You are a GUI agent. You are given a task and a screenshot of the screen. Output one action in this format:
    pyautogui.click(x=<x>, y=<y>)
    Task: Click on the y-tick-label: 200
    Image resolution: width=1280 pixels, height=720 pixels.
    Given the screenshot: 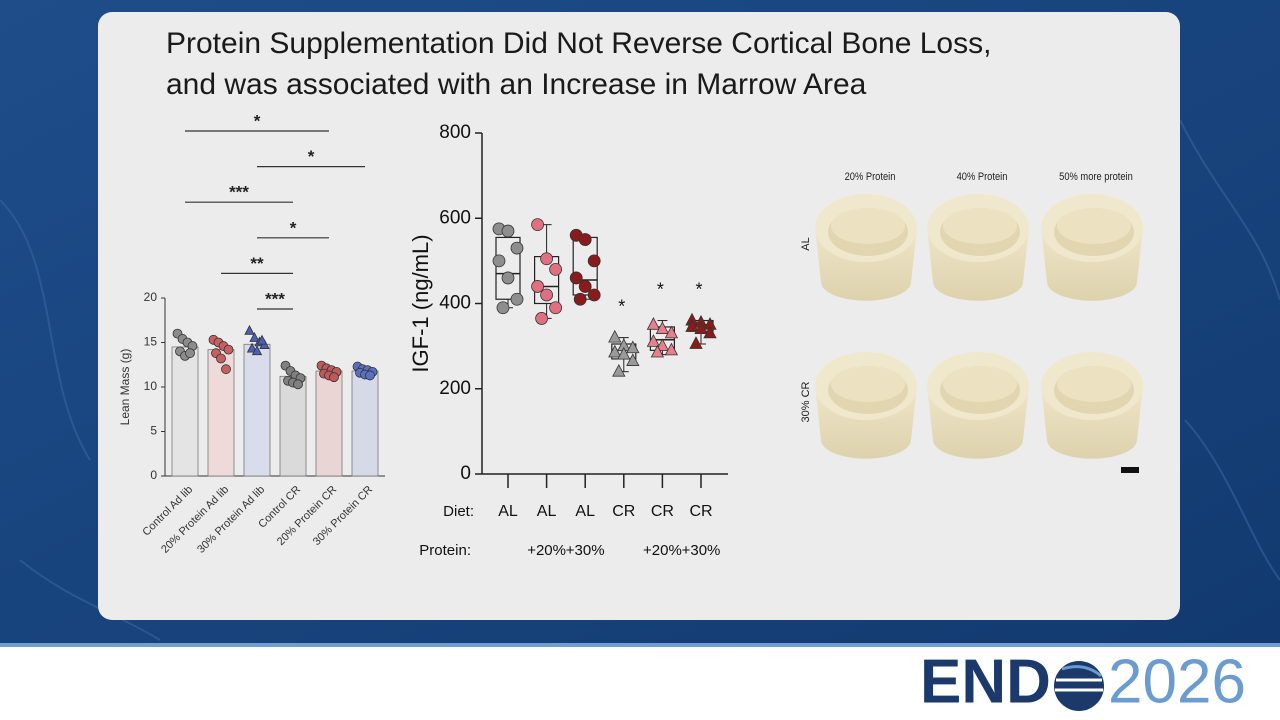 What is the action you would take?
    pyautogui.click(x=455, y=388)
    